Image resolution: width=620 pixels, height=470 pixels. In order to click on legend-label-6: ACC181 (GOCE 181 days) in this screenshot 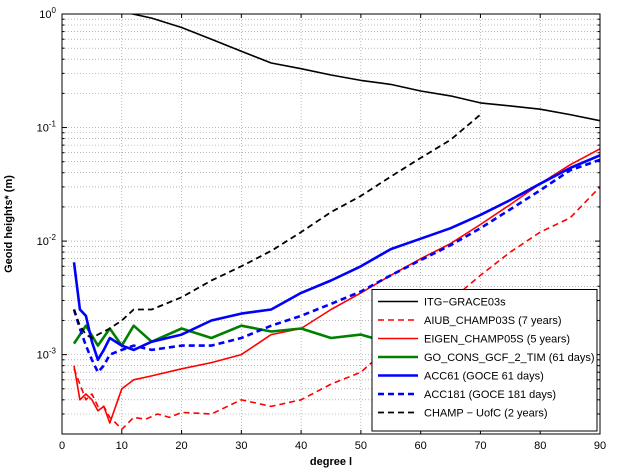, I will do `click(490, 395)`.